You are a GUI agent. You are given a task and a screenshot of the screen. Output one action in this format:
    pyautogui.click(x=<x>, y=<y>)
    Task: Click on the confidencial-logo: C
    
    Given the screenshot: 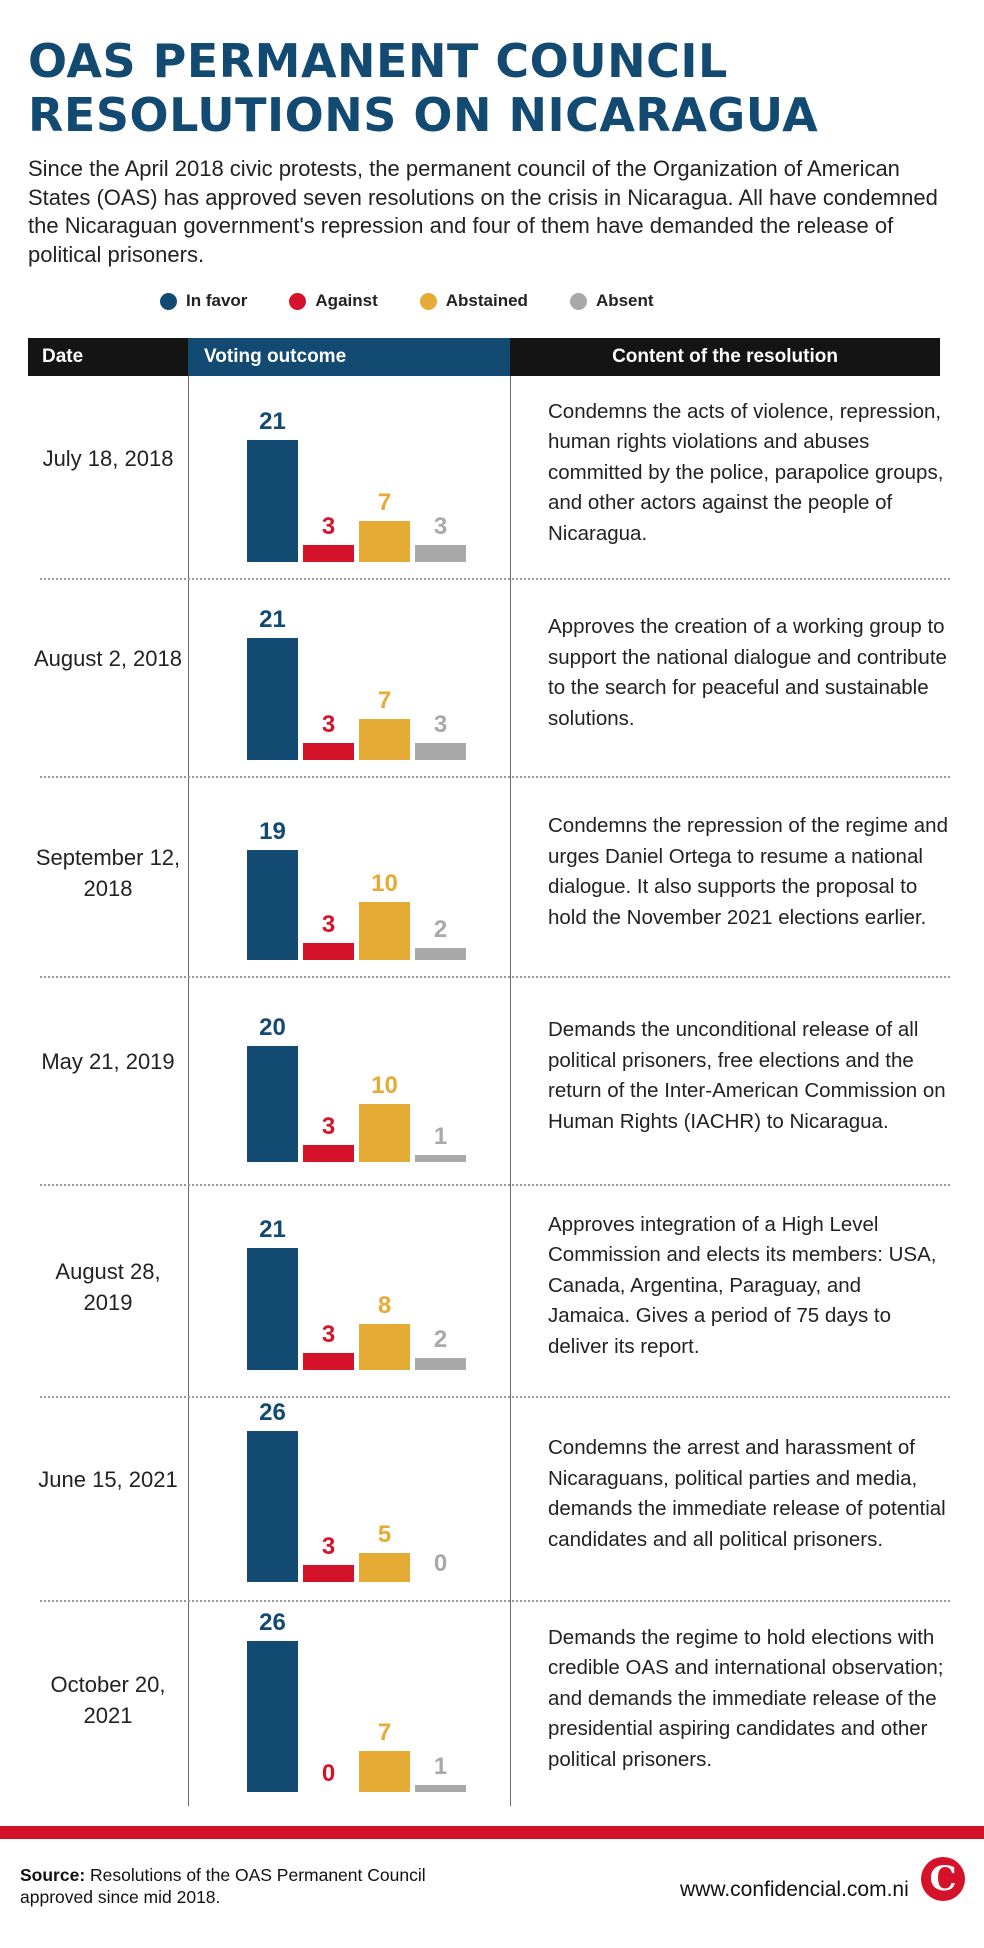 What is the action you would take?
    pyautogui.click(x=943, y=1879)
    